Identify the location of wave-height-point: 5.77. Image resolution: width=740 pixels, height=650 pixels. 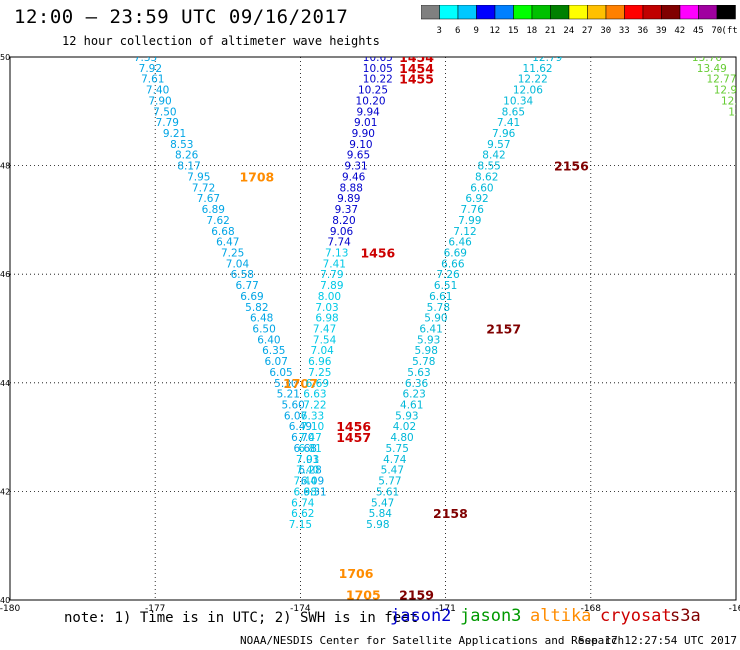
(389, 482).